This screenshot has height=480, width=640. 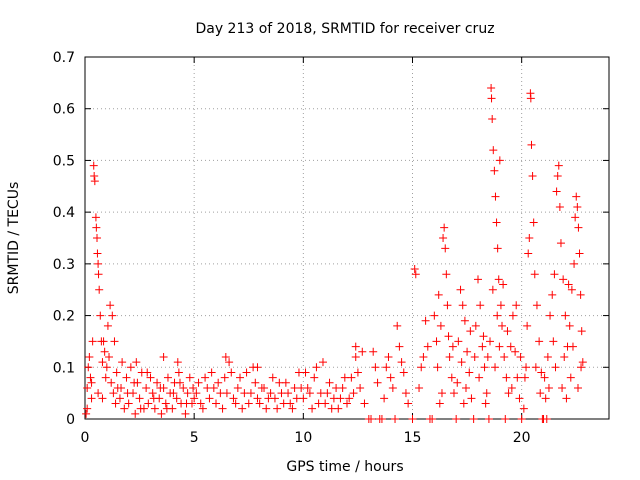 What do you see at coordinates (64, 213) in the screenshot?
I see `y-tick-label: 0.4` at bounding box center [64, 213].